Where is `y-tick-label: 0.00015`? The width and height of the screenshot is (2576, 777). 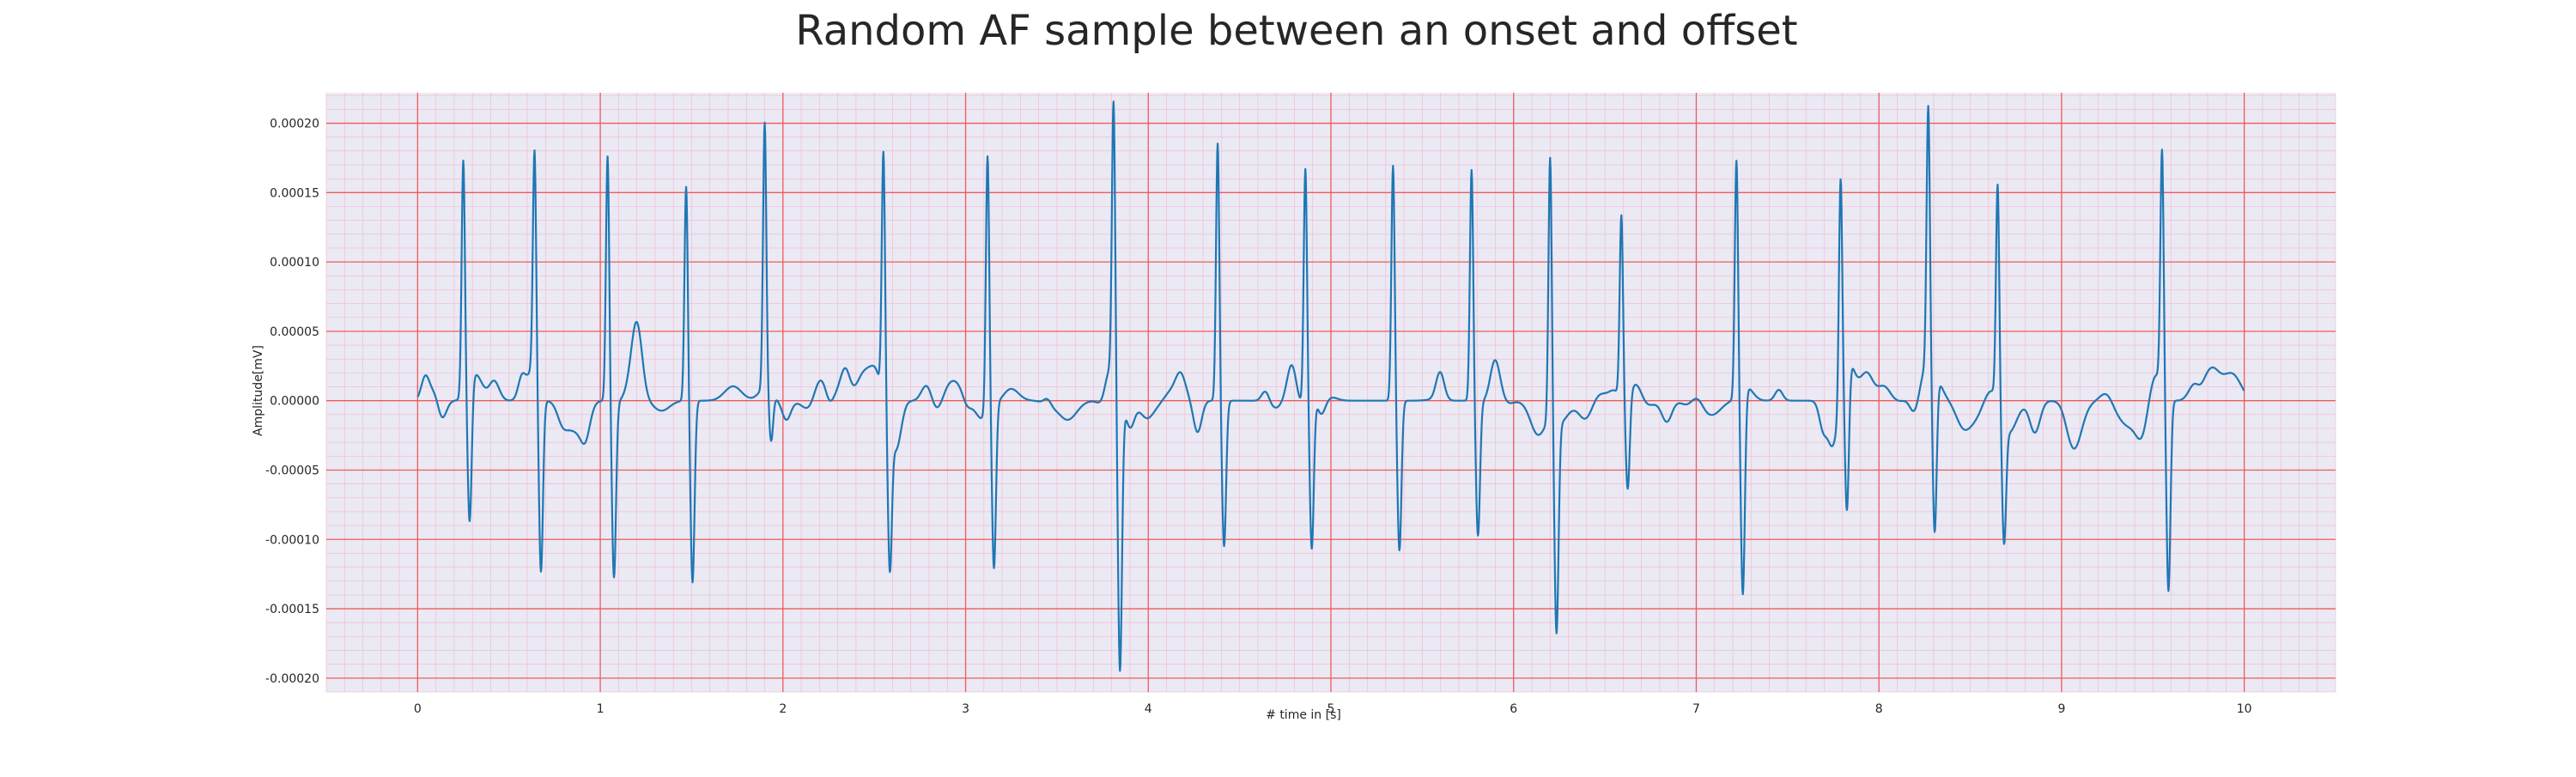
y-tick-label: 0.00015 is located at coordinates (294, 193).